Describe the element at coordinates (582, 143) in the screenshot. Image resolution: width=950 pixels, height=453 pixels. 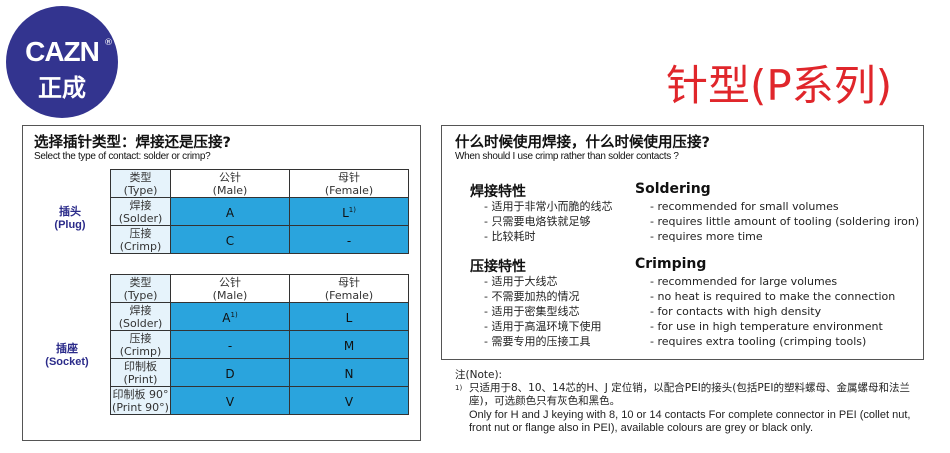
I see `right-title-cn: 什么时候使用焊接，什么时候使用压接?` at that location.